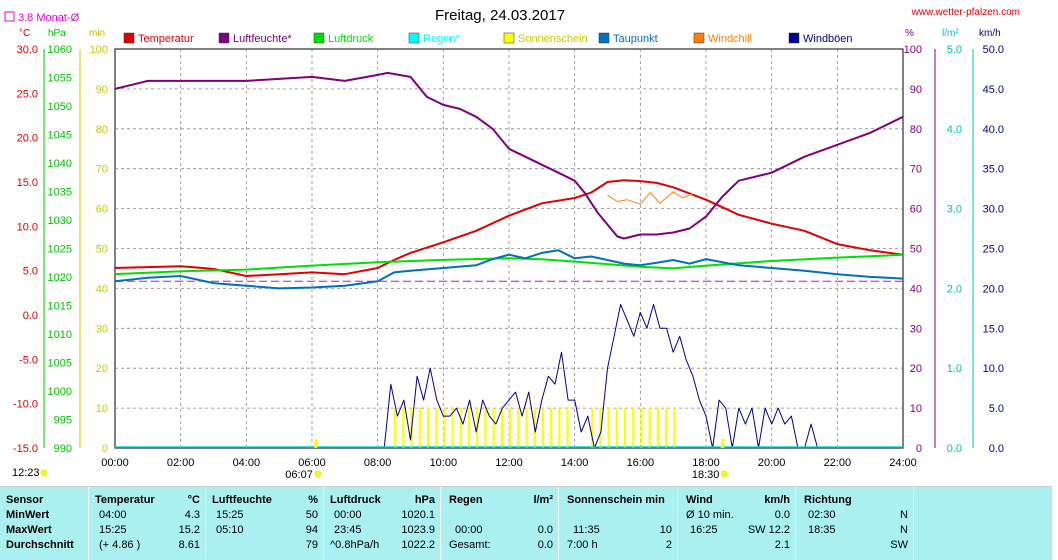  I want to click on time-tick-label: 24:00, so click(903, 463).